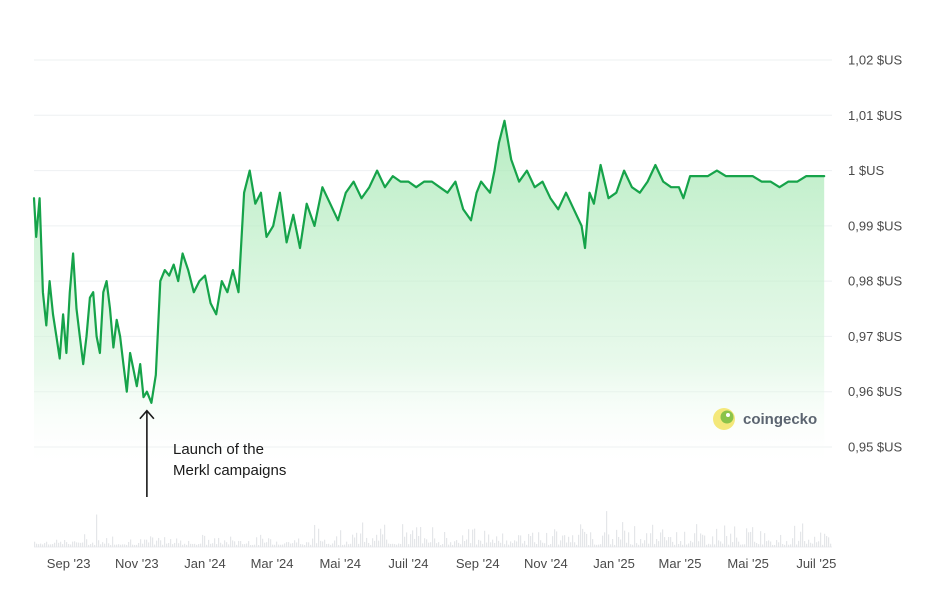 The height and width of the screenshot is (599, 934). What do you see at coordinates (875, 391) in the screenshot?
I see `y-tick-label: 0,96 $US` at bounding box center [875, 391].